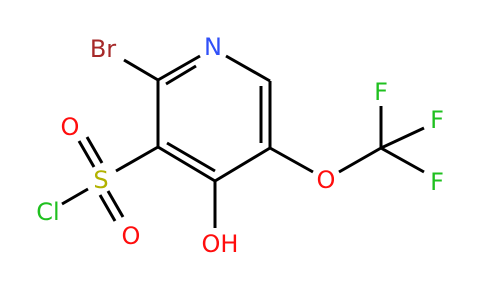 The image size is (484, 300). Describe the element at coordinates (220, 244) in the screenshot. I see `atom-label: OH` at that location.